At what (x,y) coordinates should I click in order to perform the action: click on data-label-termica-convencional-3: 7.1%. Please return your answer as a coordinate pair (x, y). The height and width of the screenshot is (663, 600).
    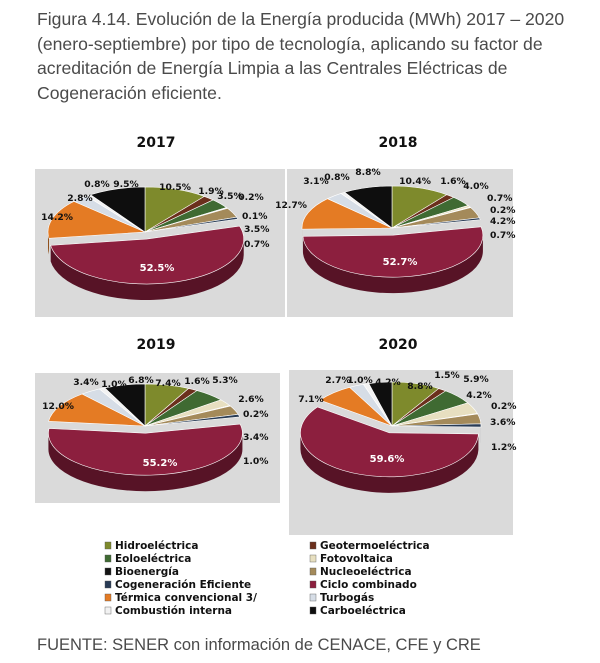
    Looking at the image, I should click on (310, 399).